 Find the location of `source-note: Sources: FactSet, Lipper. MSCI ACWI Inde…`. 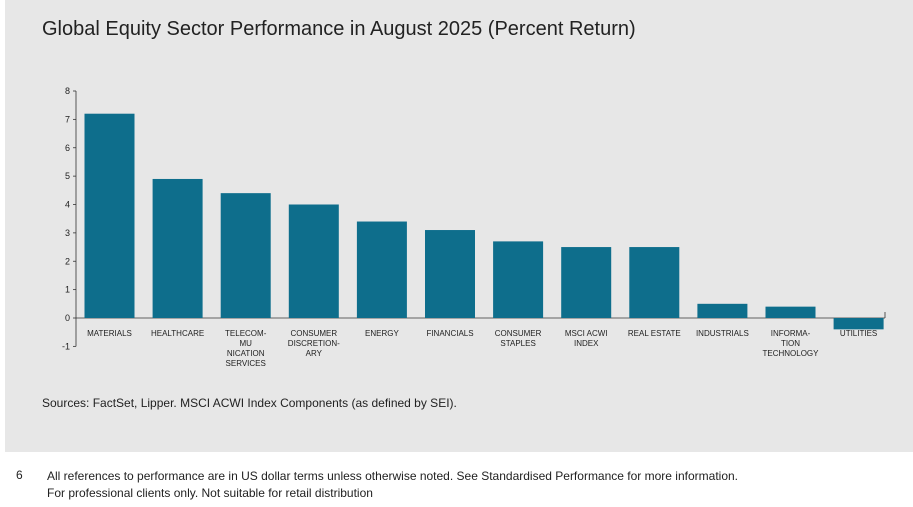

source-note: Sources: FactSet, Lipper. MSCI ACWI Inde… is located at coordinates (249, 403).